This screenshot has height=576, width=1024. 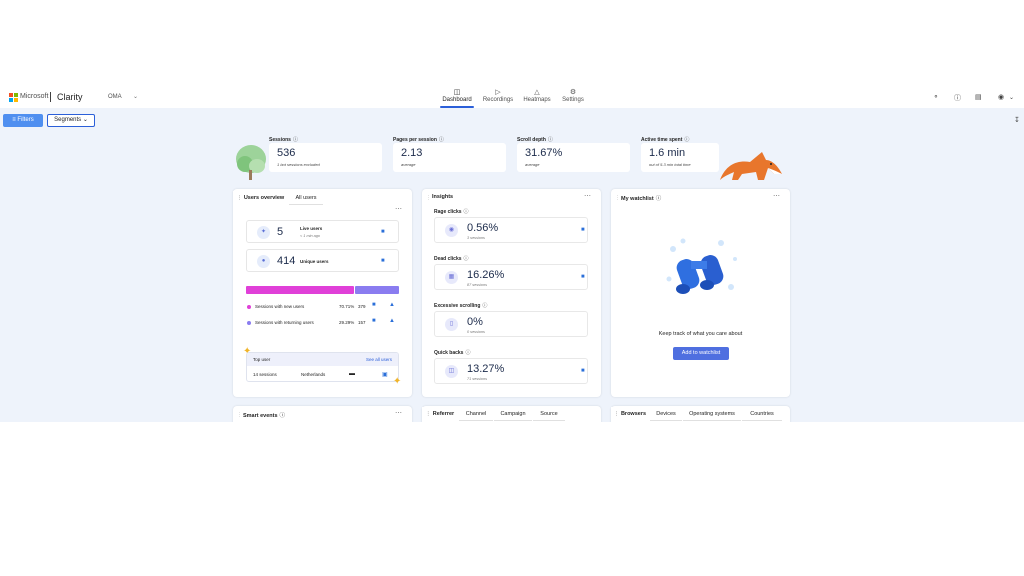 I want to click on segments-button: Segments ⌄, so click(x=71, y=120).